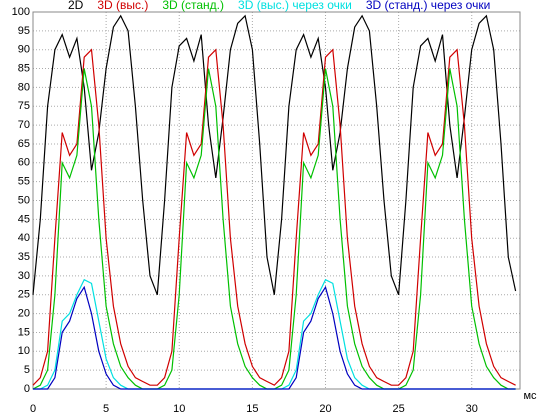 Image resolution: width=543 pixels, height=416 pixels. I want to click on legend-entry: 3D (станд.) через очки, so click(428, 6).